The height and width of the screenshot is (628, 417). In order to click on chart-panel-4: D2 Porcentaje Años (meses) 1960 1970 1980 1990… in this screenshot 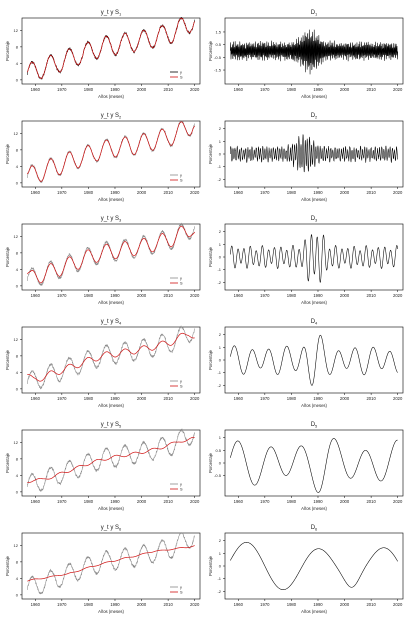, I will do `click(306, 157)`.